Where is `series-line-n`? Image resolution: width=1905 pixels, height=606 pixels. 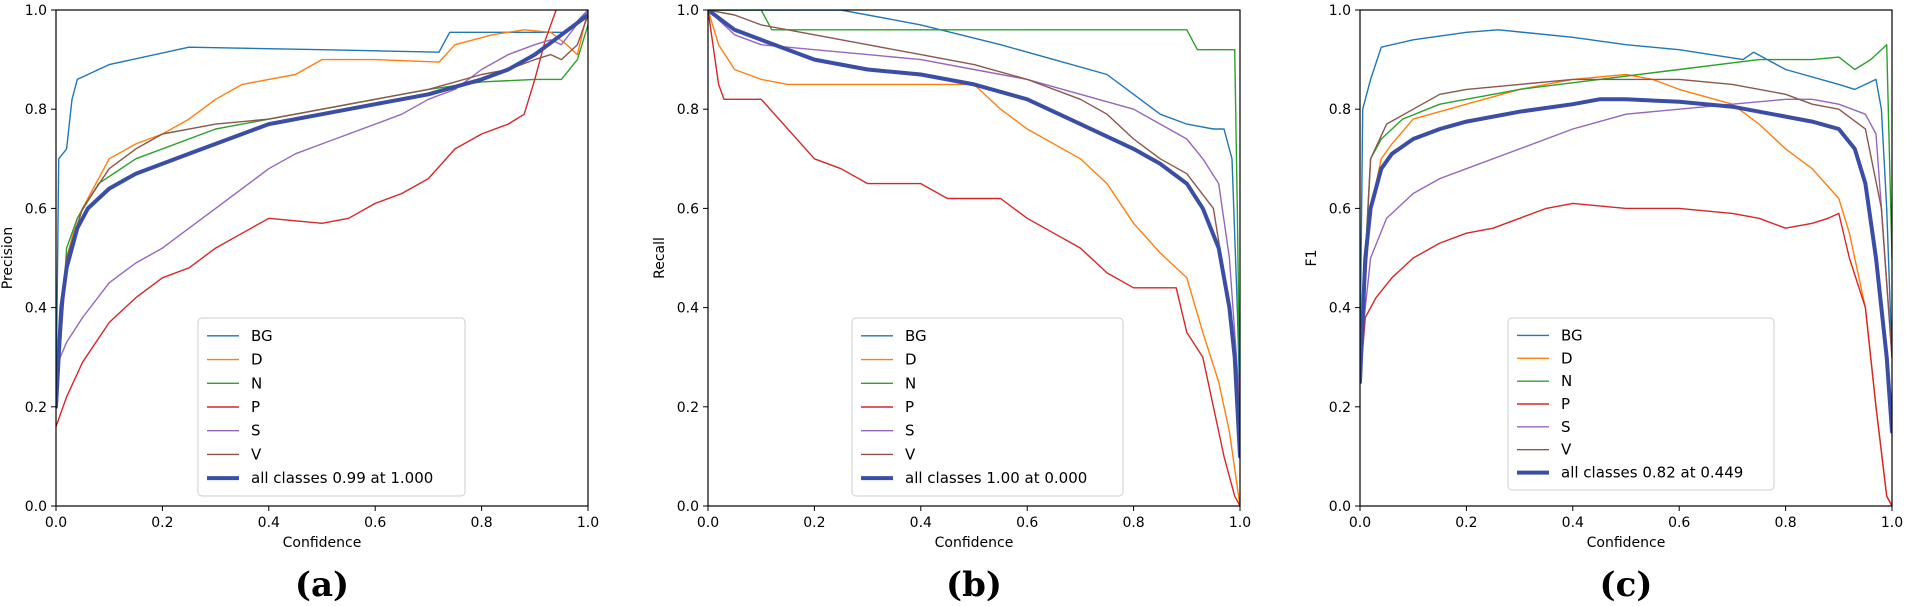
series-line-n is located at coordinates (1626, 201).